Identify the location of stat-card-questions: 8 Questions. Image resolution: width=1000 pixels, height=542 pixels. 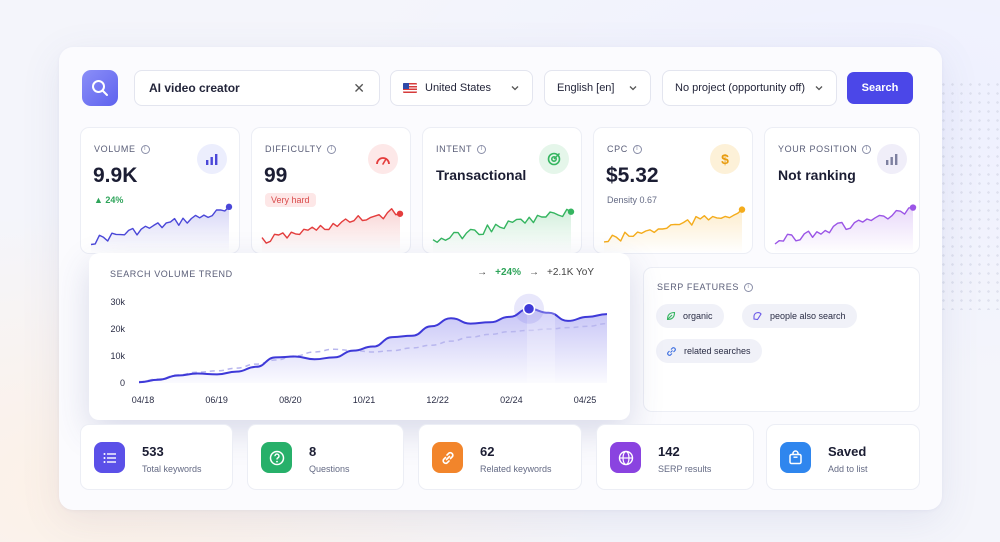
(325, 457).